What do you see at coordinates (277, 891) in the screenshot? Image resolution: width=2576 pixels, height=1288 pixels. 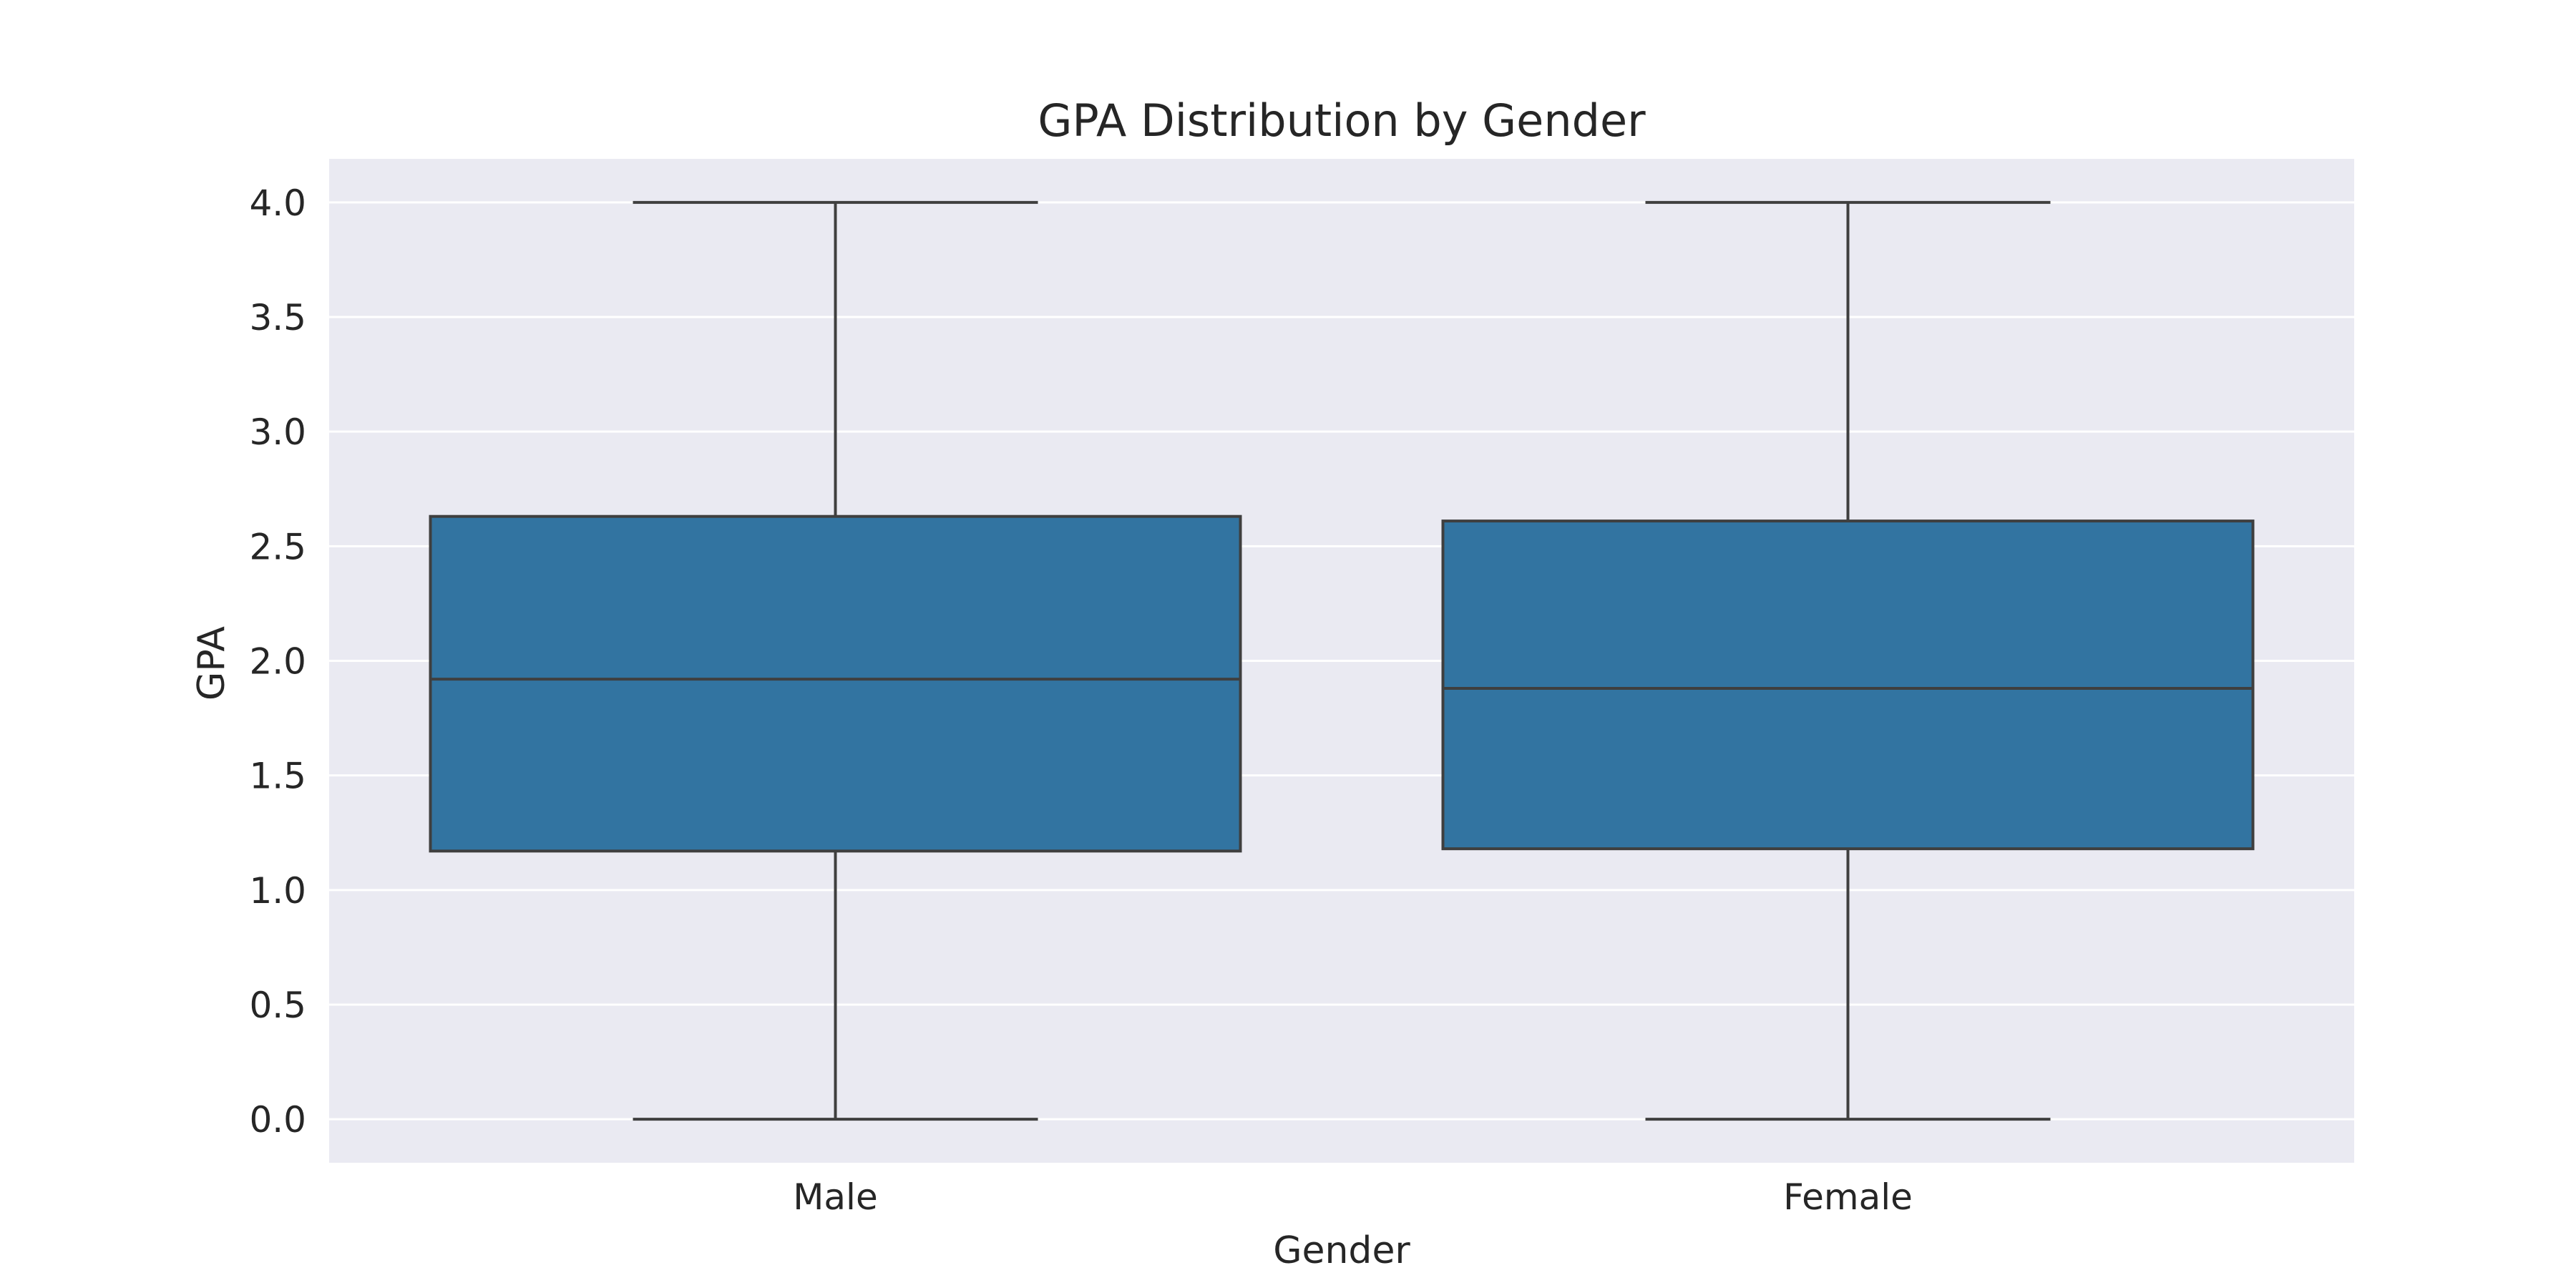 I see `y-tick-label: 1.0` at bounding box center [277, 891].